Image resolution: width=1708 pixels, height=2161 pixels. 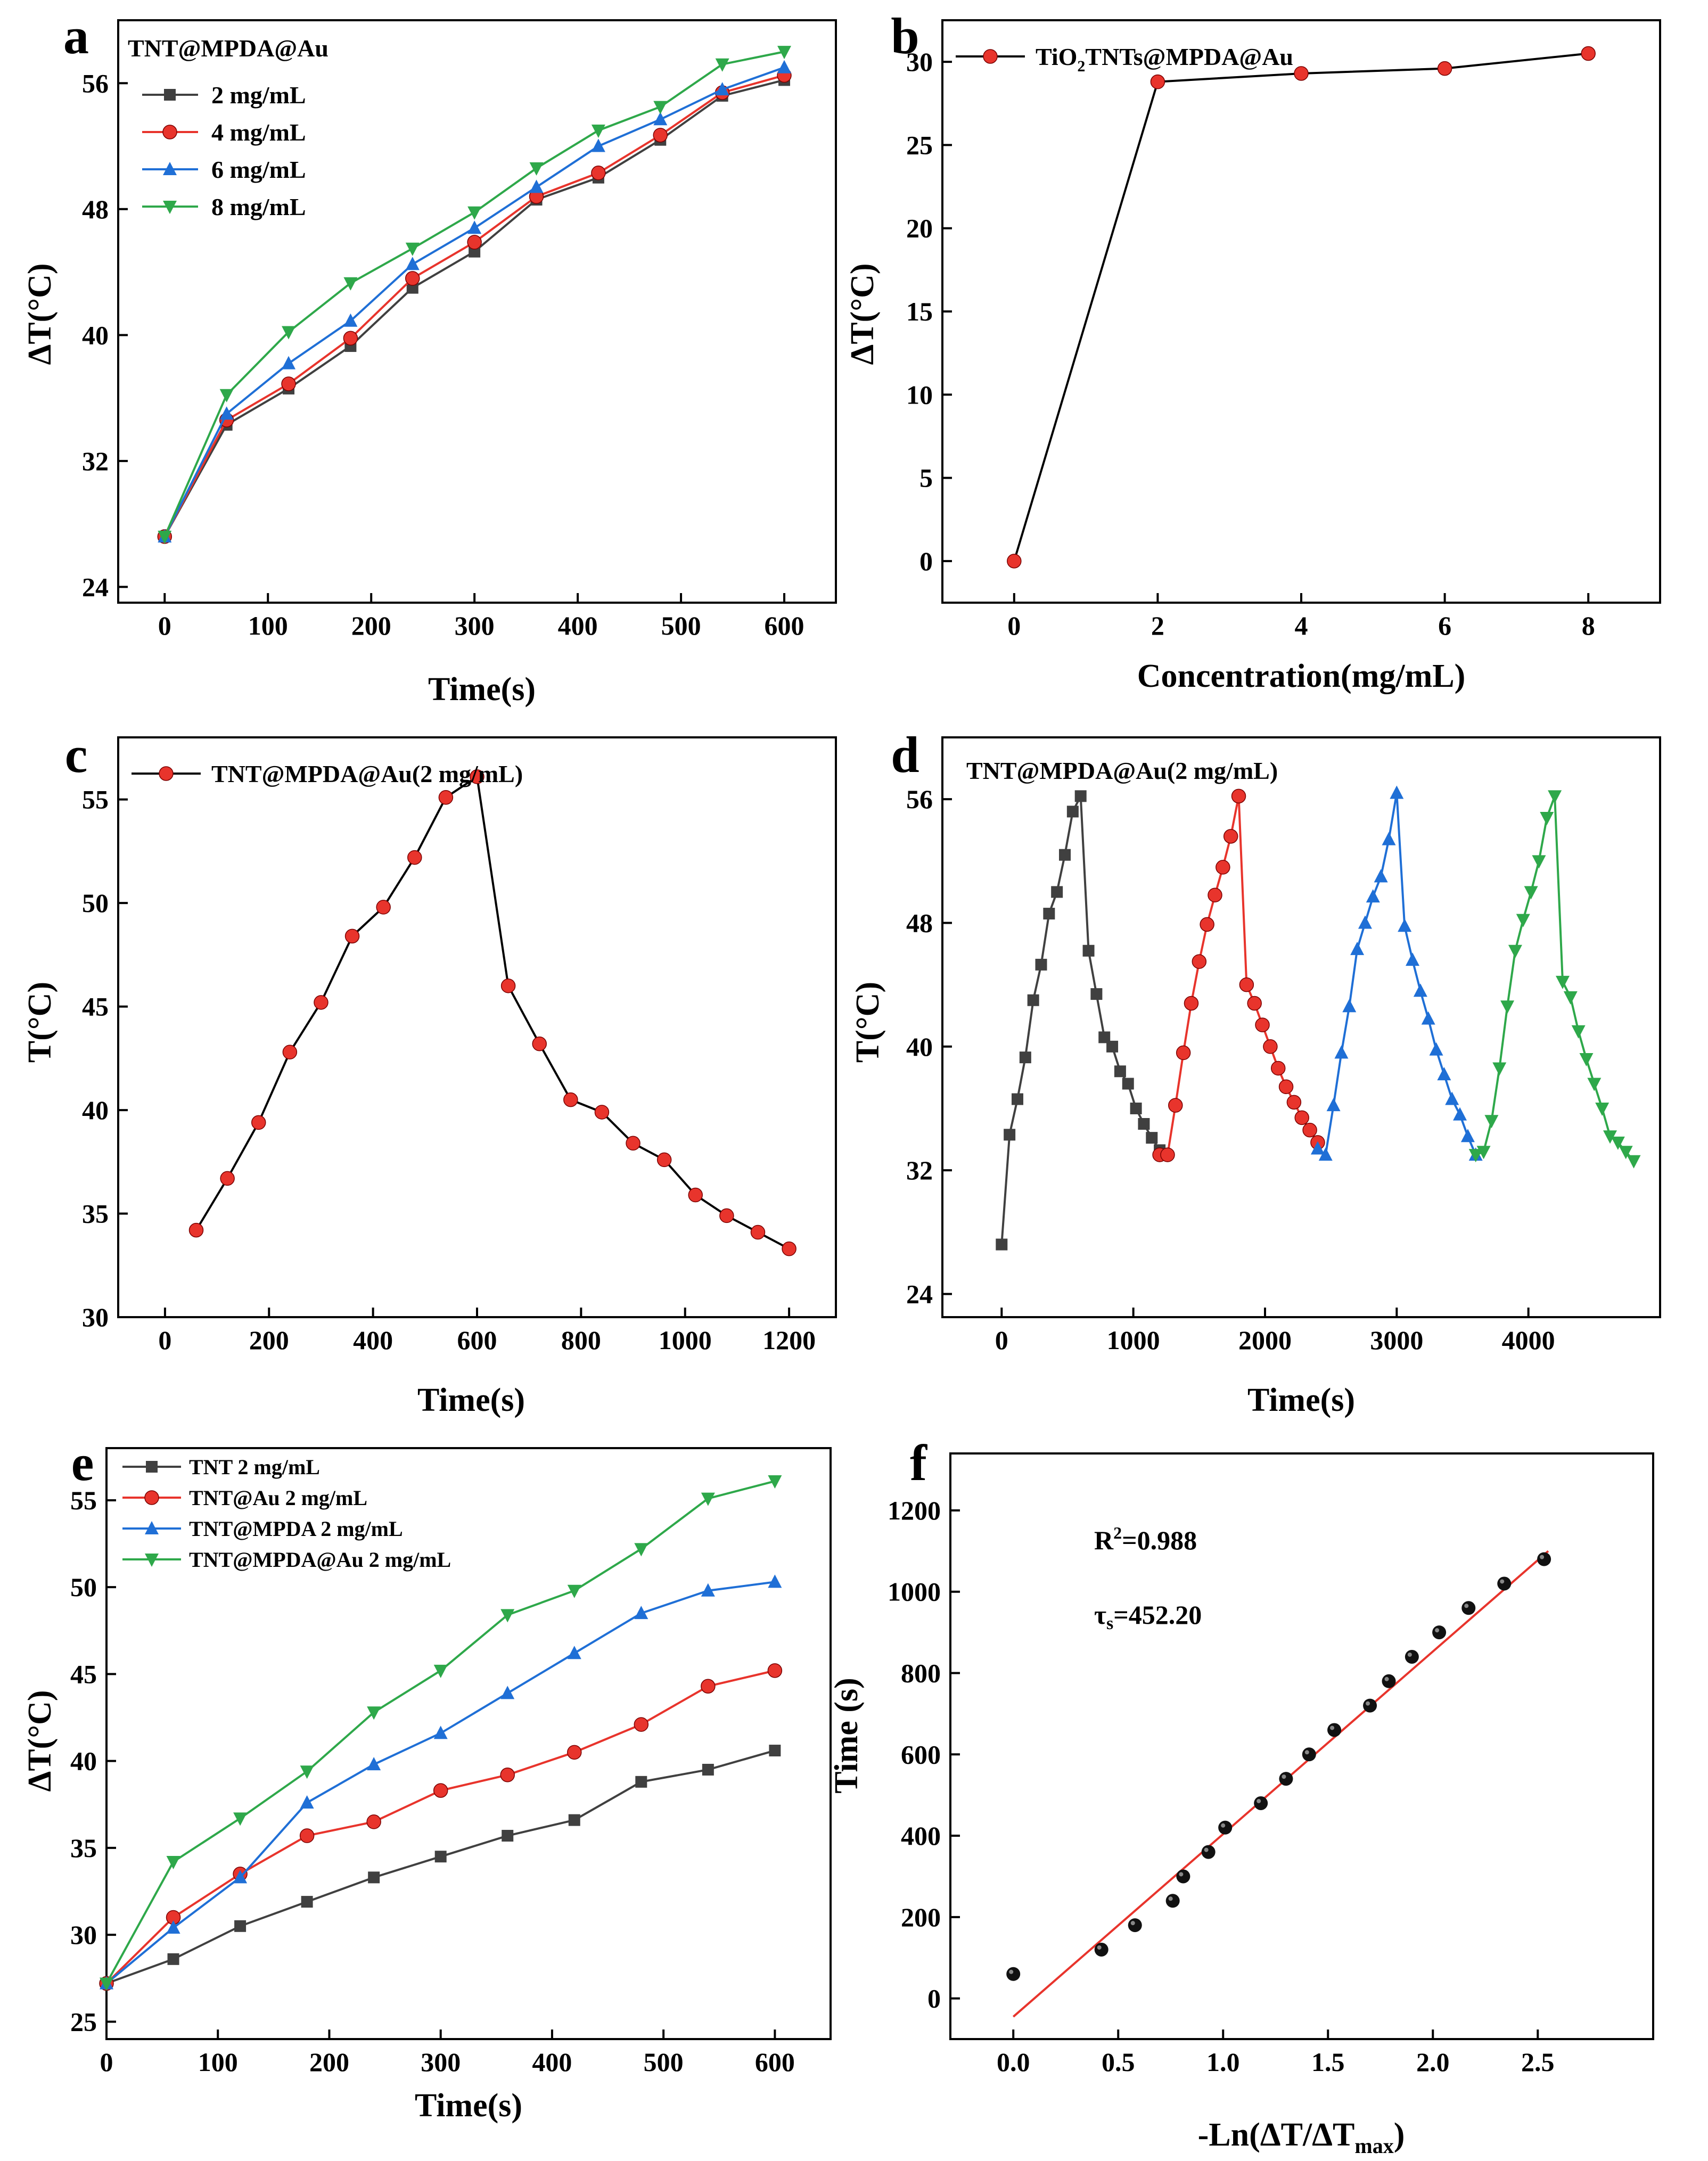 I want to click on y-tick-label: 600, so click(x=921, y=1754).